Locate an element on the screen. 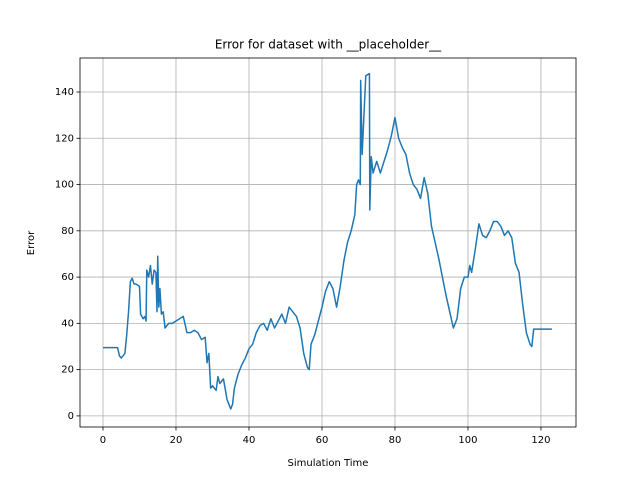 The height and width of the screenshot is (480, 640). x-tick-label: 60 is located at coordinates (322, 440).